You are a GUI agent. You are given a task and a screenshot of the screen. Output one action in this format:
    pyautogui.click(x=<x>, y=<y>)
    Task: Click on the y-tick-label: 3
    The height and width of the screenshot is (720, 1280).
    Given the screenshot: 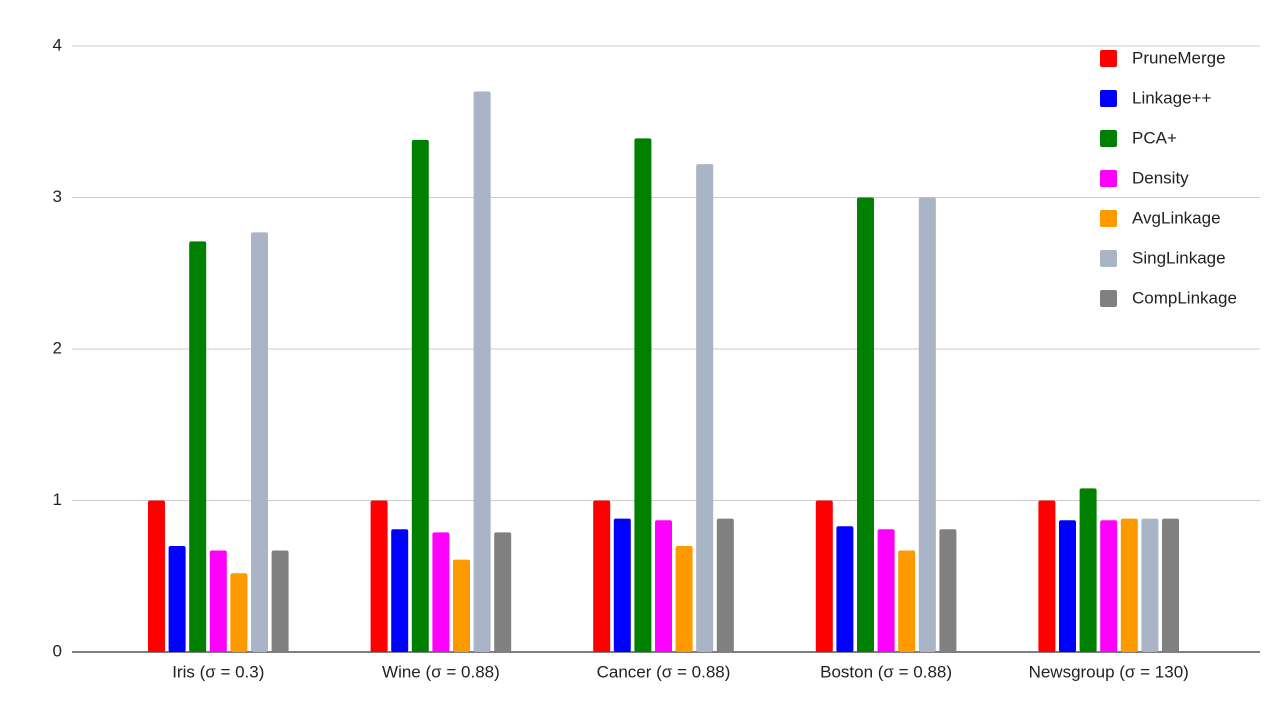 What is the action you would take?
    pyautogui.click(x=57, y=196)
    